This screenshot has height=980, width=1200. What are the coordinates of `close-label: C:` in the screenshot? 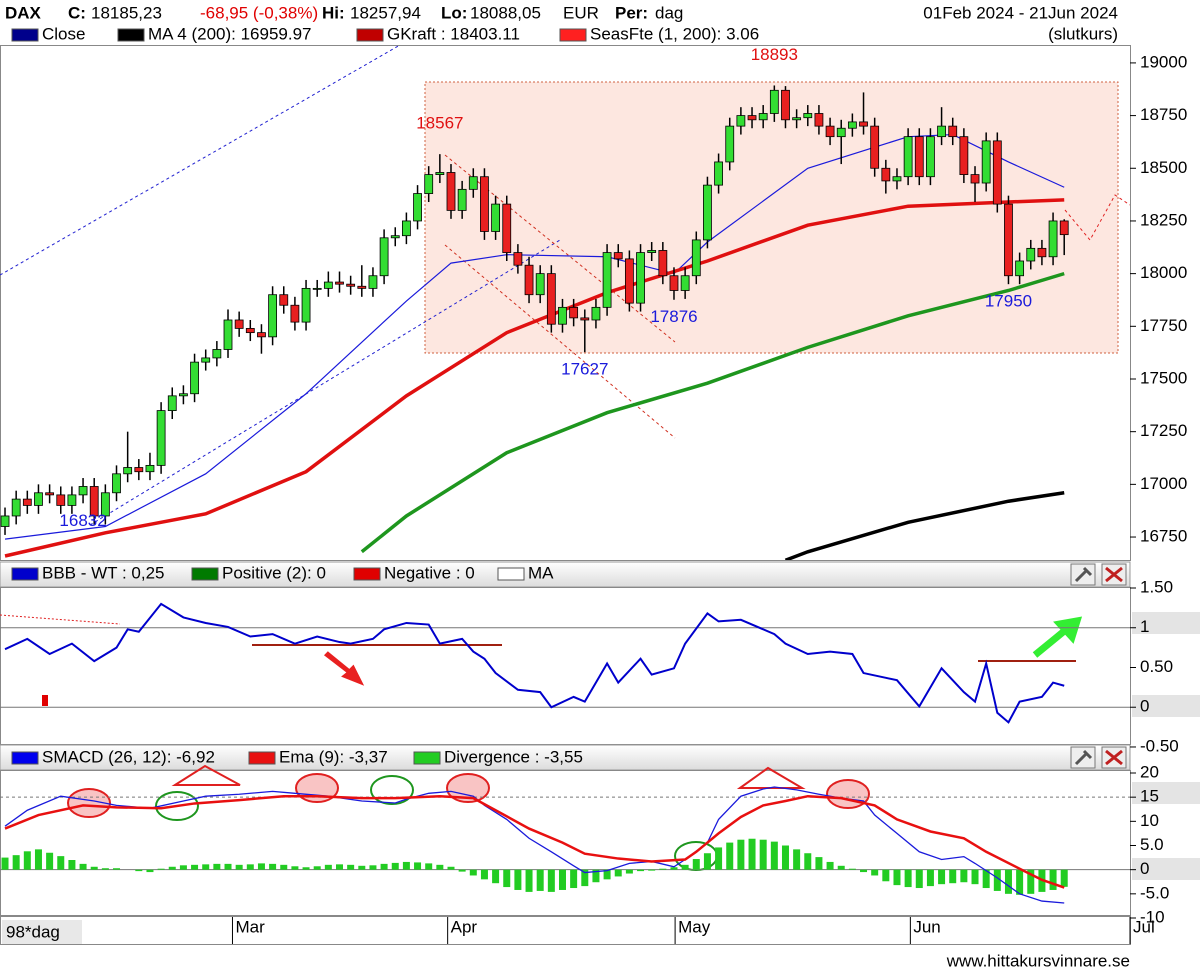 It's located at (77, 12).